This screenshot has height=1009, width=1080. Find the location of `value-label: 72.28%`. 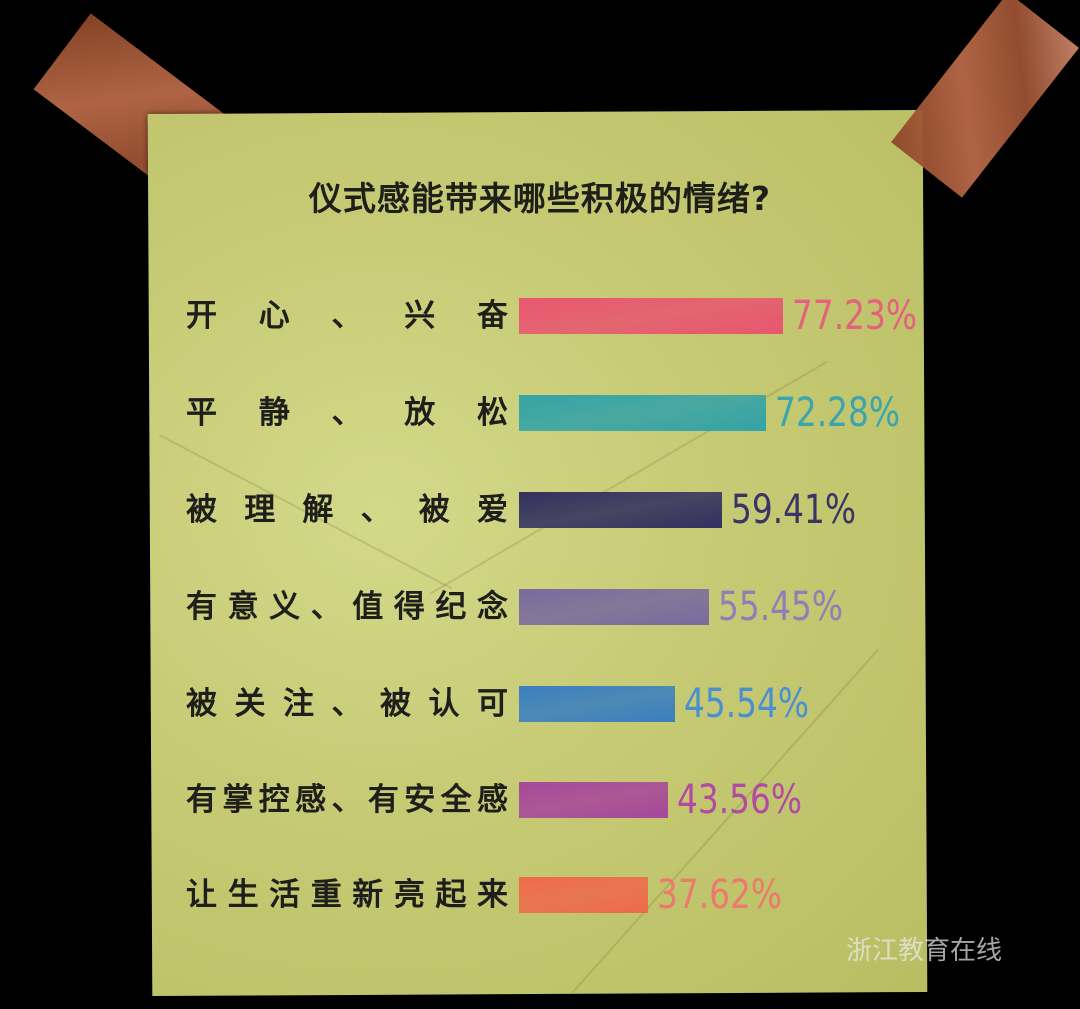

value-label: 72.28% is located at coordinates (838, 413).